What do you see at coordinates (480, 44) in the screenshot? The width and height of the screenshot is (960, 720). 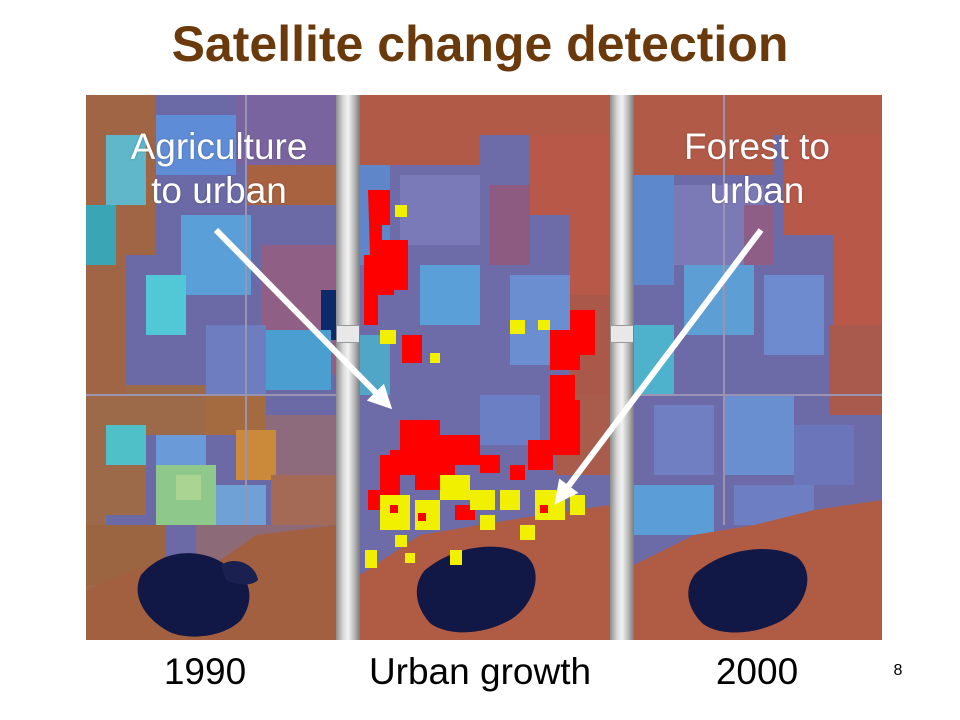 I see `slide-title: Satellite change detection` at bounding box center [480, 44].